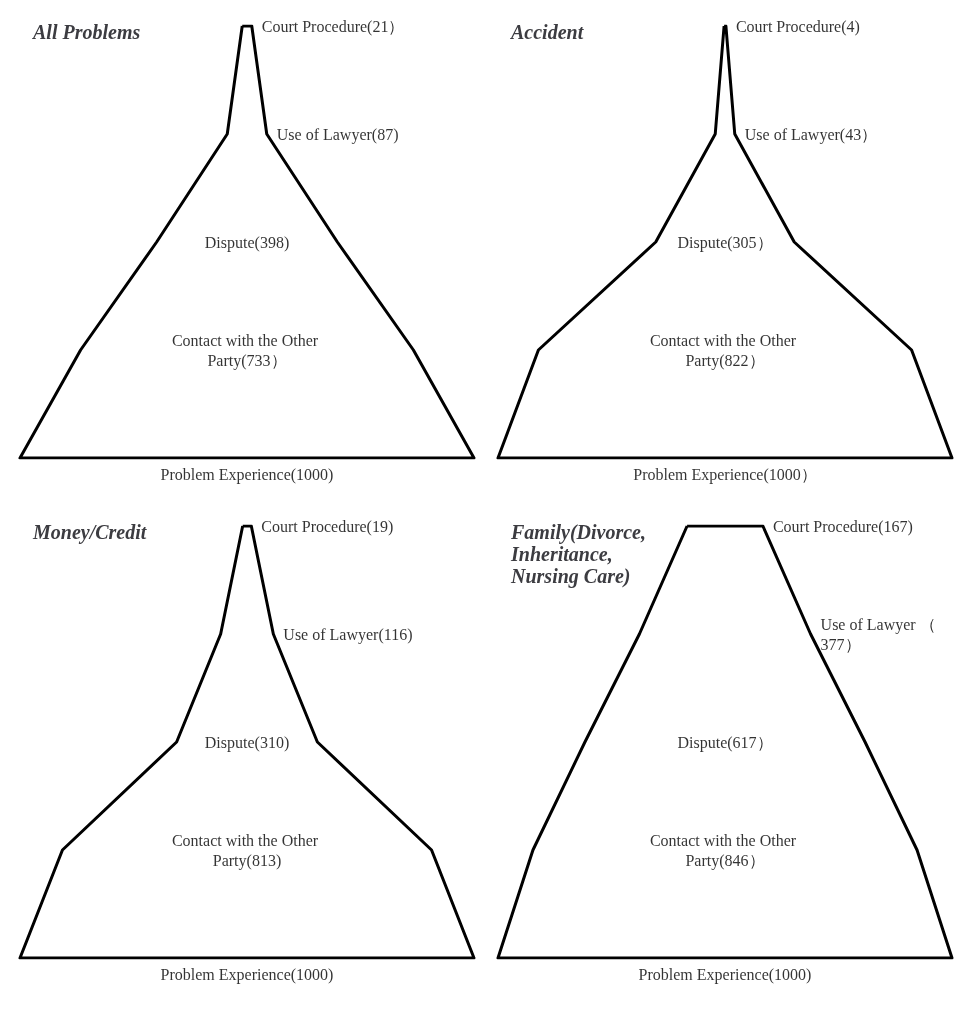 The height and width of the screenshot is (1026, 975). Describe the element at coordinates (247, 242) in the screenshot. I see `data-label: Dispute(398)` at that location.